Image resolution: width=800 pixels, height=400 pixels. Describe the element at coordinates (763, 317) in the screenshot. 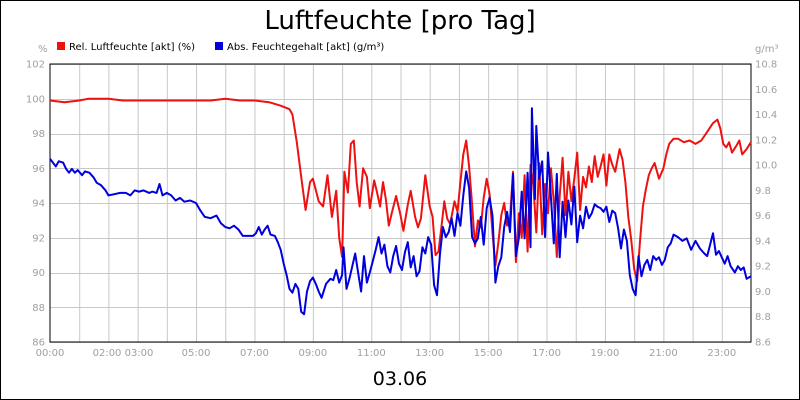

I see `y-right-tick-label: 8.8` at that location.